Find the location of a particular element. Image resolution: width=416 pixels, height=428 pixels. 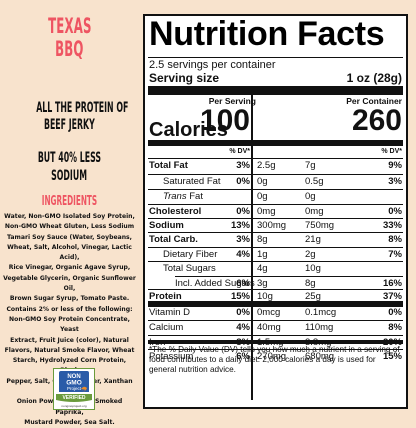

nutrient-label: Dietary Fiber is located at coordinates (190, 254).